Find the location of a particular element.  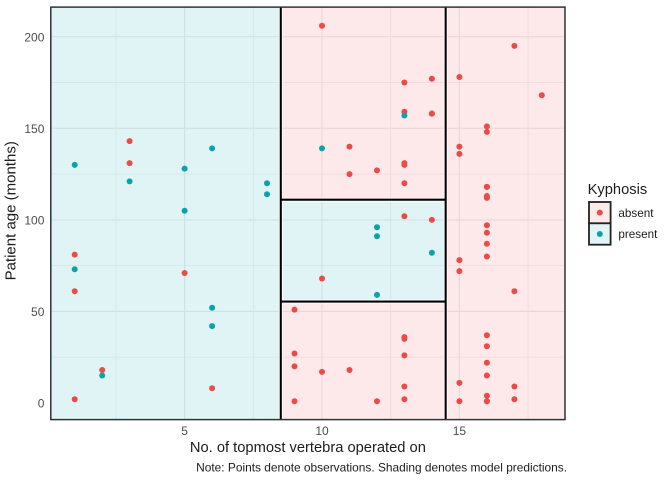

svg-text: 15 is located at coordinates (460, 431).